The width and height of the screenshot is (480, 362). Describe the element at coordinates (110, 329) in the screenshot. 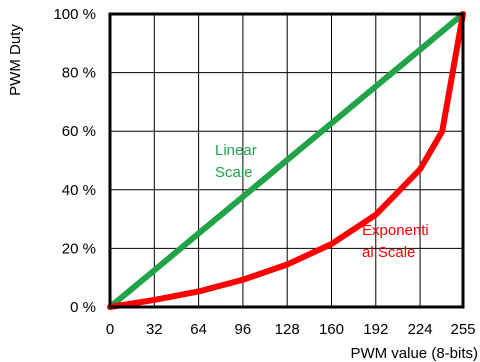

I see `x-tick-label: 0` at that location.